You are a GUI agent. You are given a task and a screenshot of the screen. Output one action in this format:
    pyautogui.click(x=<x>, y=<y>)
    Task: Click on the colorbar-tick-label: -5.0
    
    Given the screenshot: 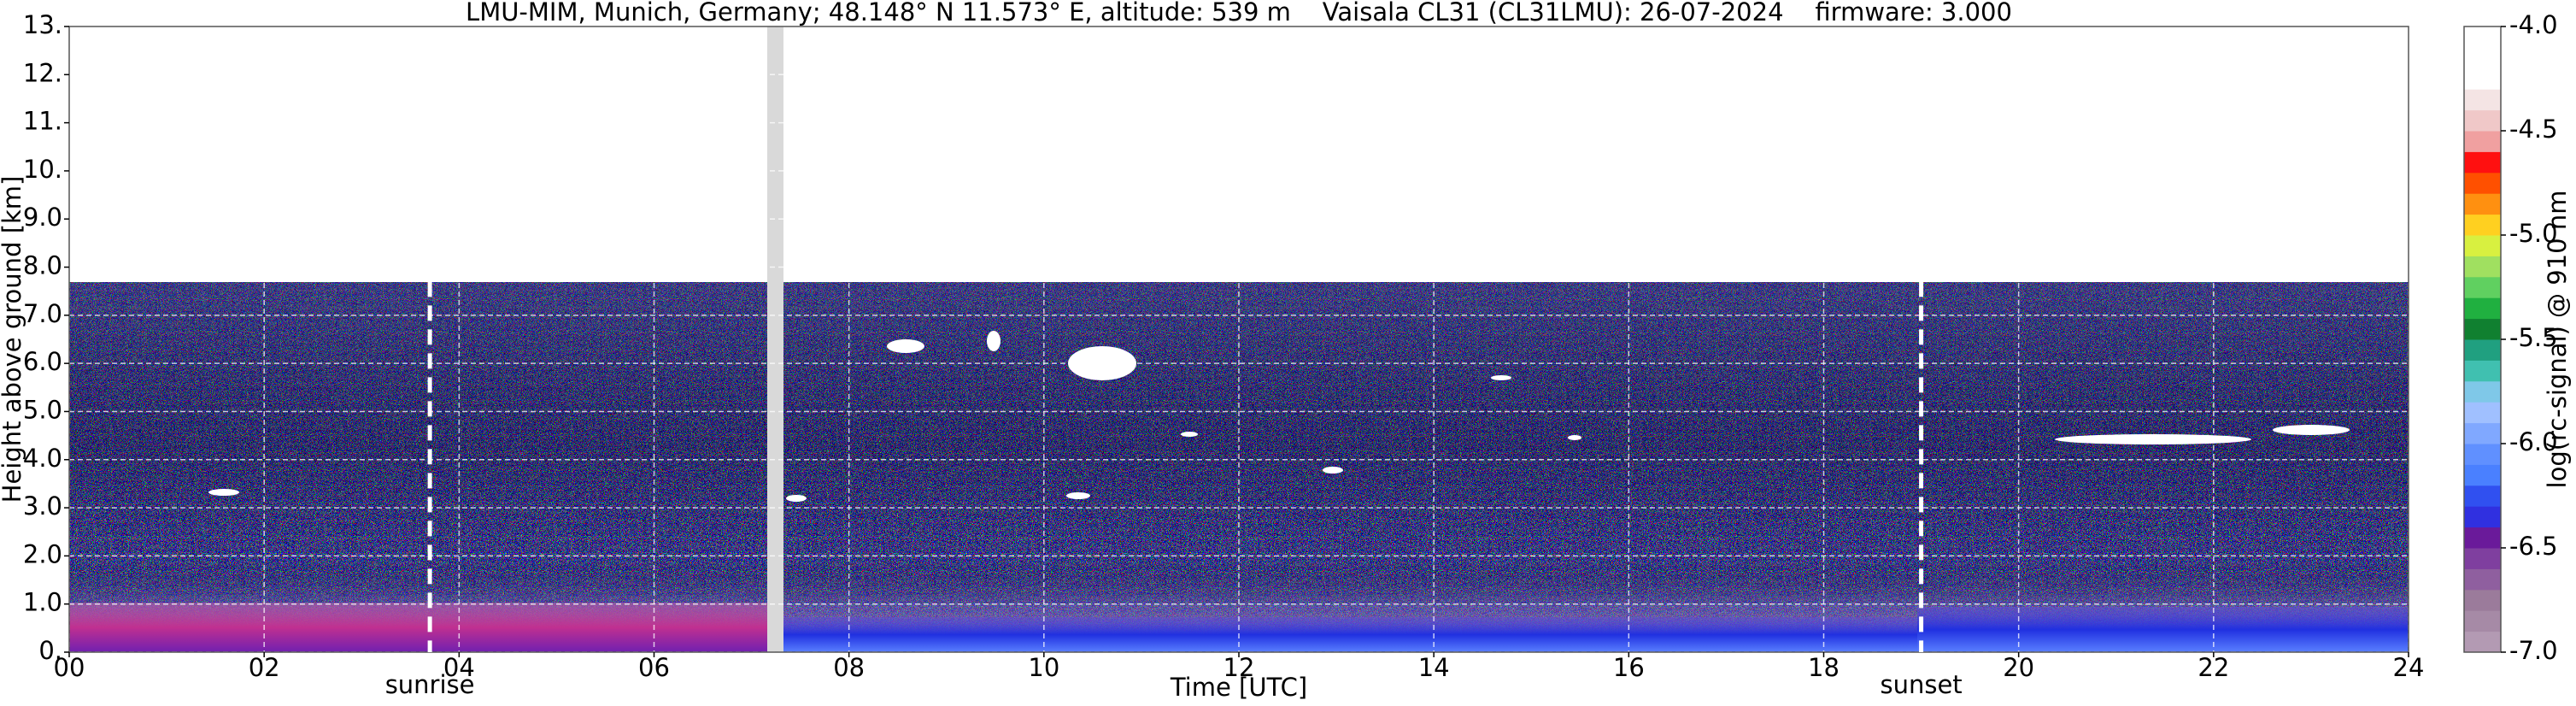 What is the action you would take?
    pyautogui.click(x=2533, y=233)
    